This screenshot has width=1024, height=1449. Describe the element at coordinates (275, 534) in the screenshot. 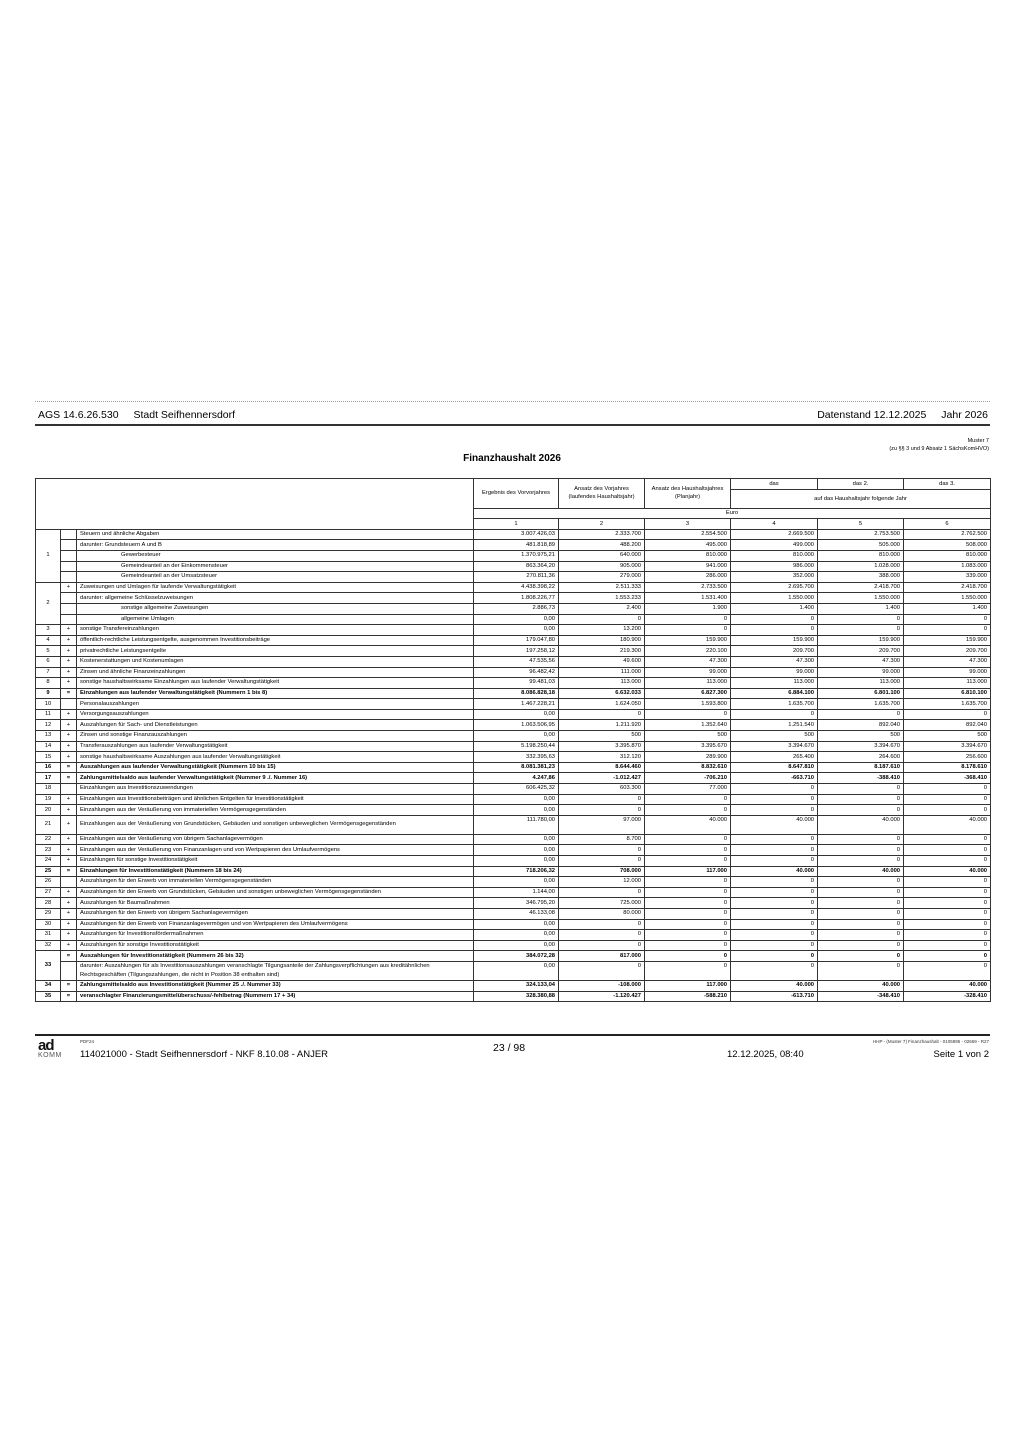

I see `row-label: Steuern und ähnliche Abgaben` at that location.